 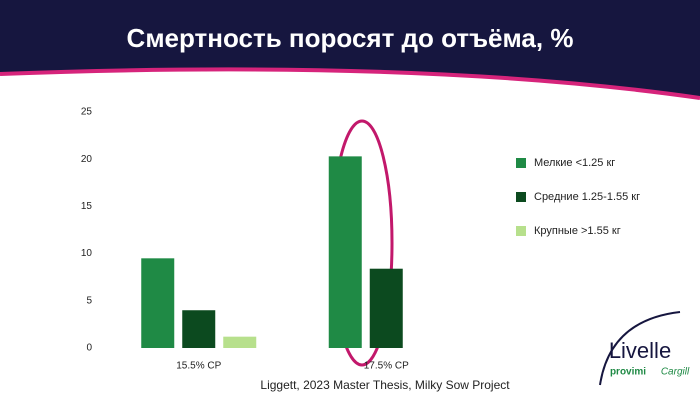 I want to click on logo-arc, so click(x=640, y=348).